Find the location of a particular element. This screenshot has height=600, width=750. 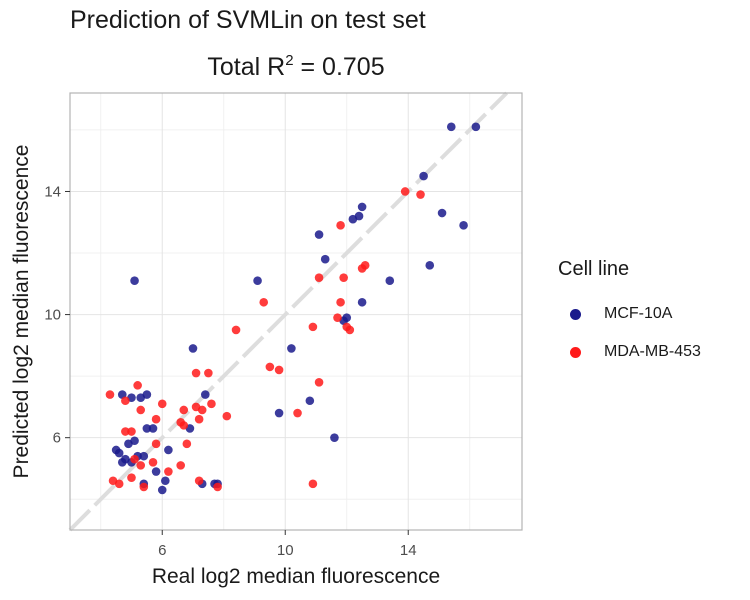

legend-item-mcf10a: MCF-10A is located at coordinates (629, 314).